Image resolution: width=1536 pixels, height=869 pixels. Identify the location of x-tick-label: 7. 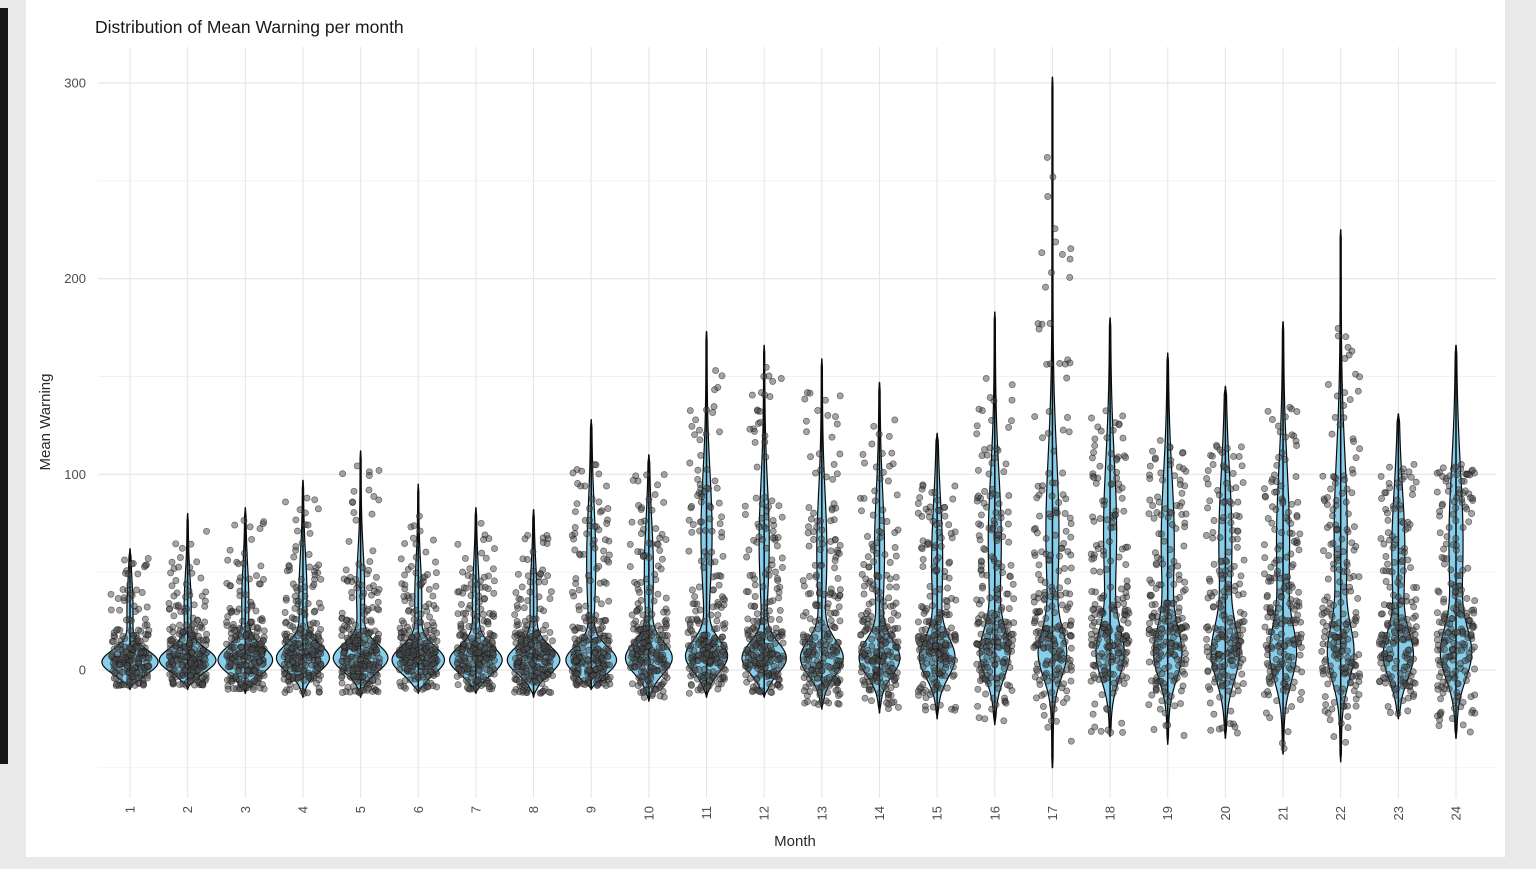
(475, 809).